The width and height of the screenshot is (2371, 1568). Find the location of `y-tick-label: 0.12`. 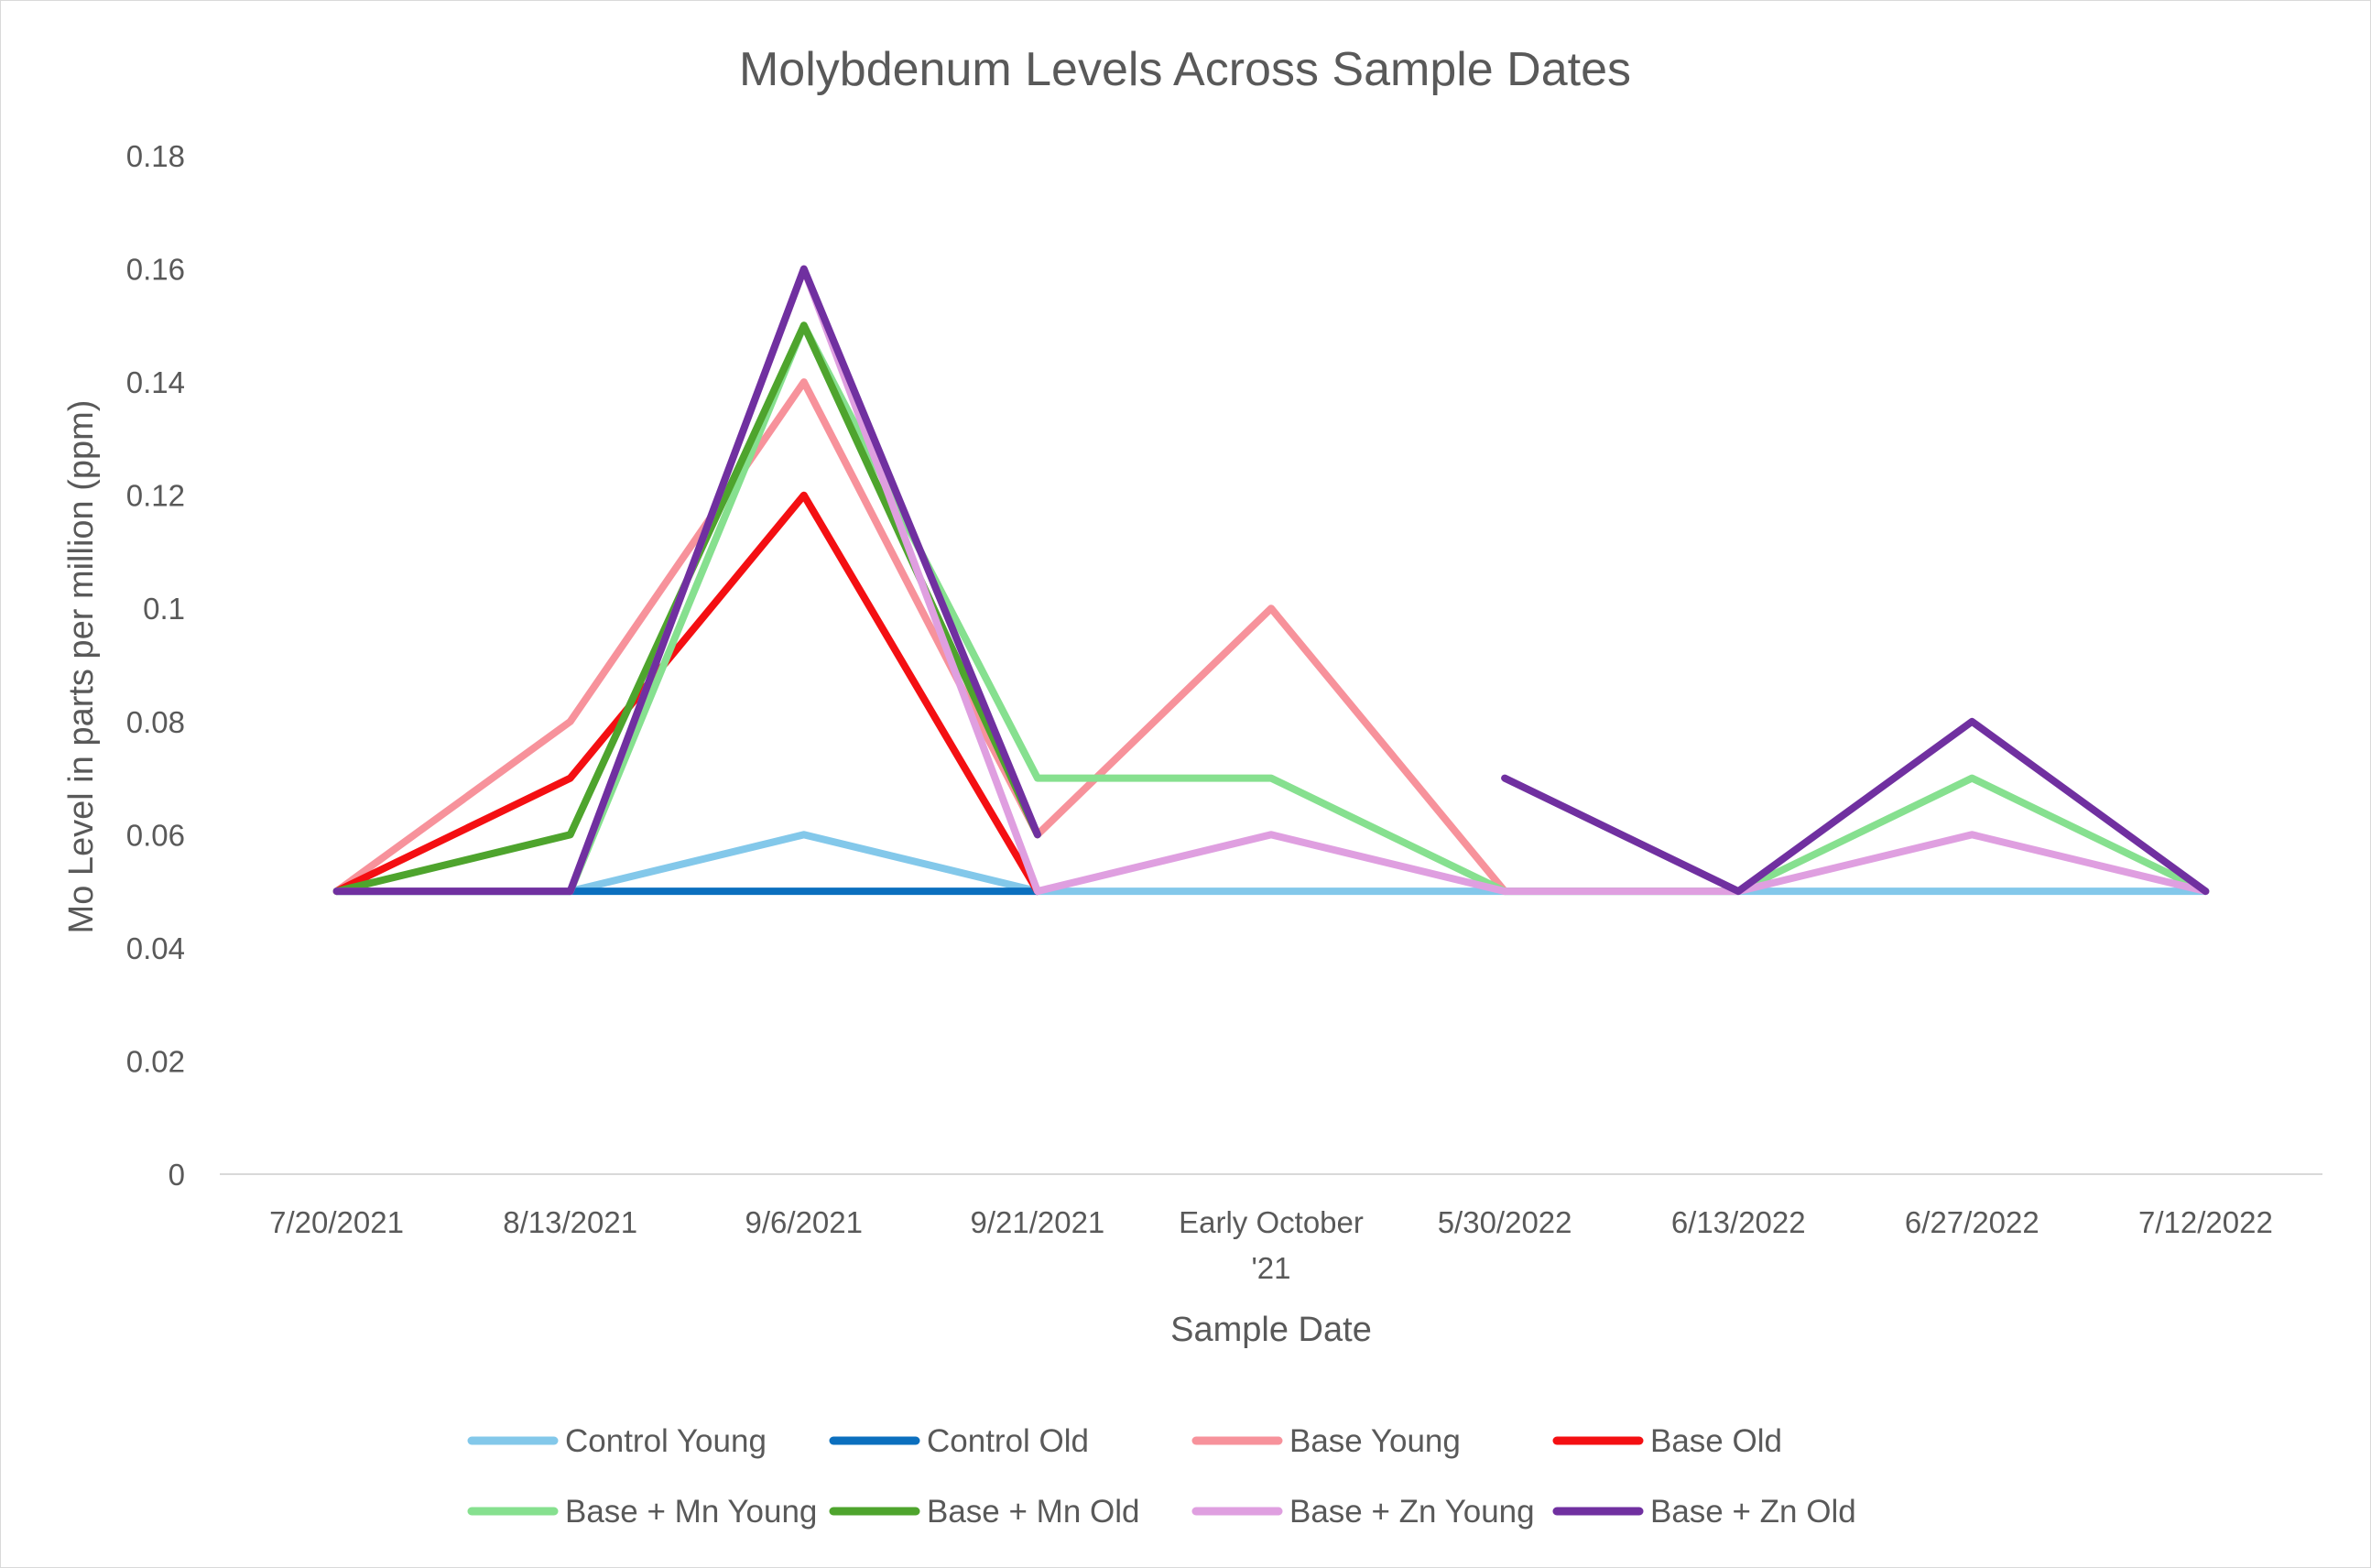

y-tick-label: 0.12 is located at coordinates (155, 496).